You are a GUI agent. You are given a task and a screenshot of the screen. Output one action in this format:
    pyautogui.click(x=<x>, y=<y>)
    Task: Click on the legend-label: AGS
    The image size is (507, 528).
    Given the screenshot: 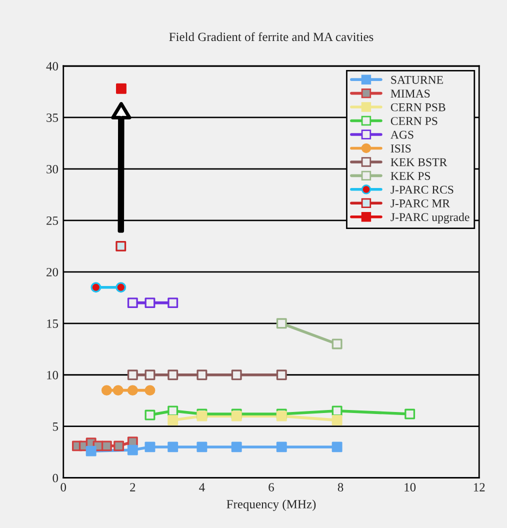 What is the action you would take?
    pyautogui.click(x=402, y=134)
    